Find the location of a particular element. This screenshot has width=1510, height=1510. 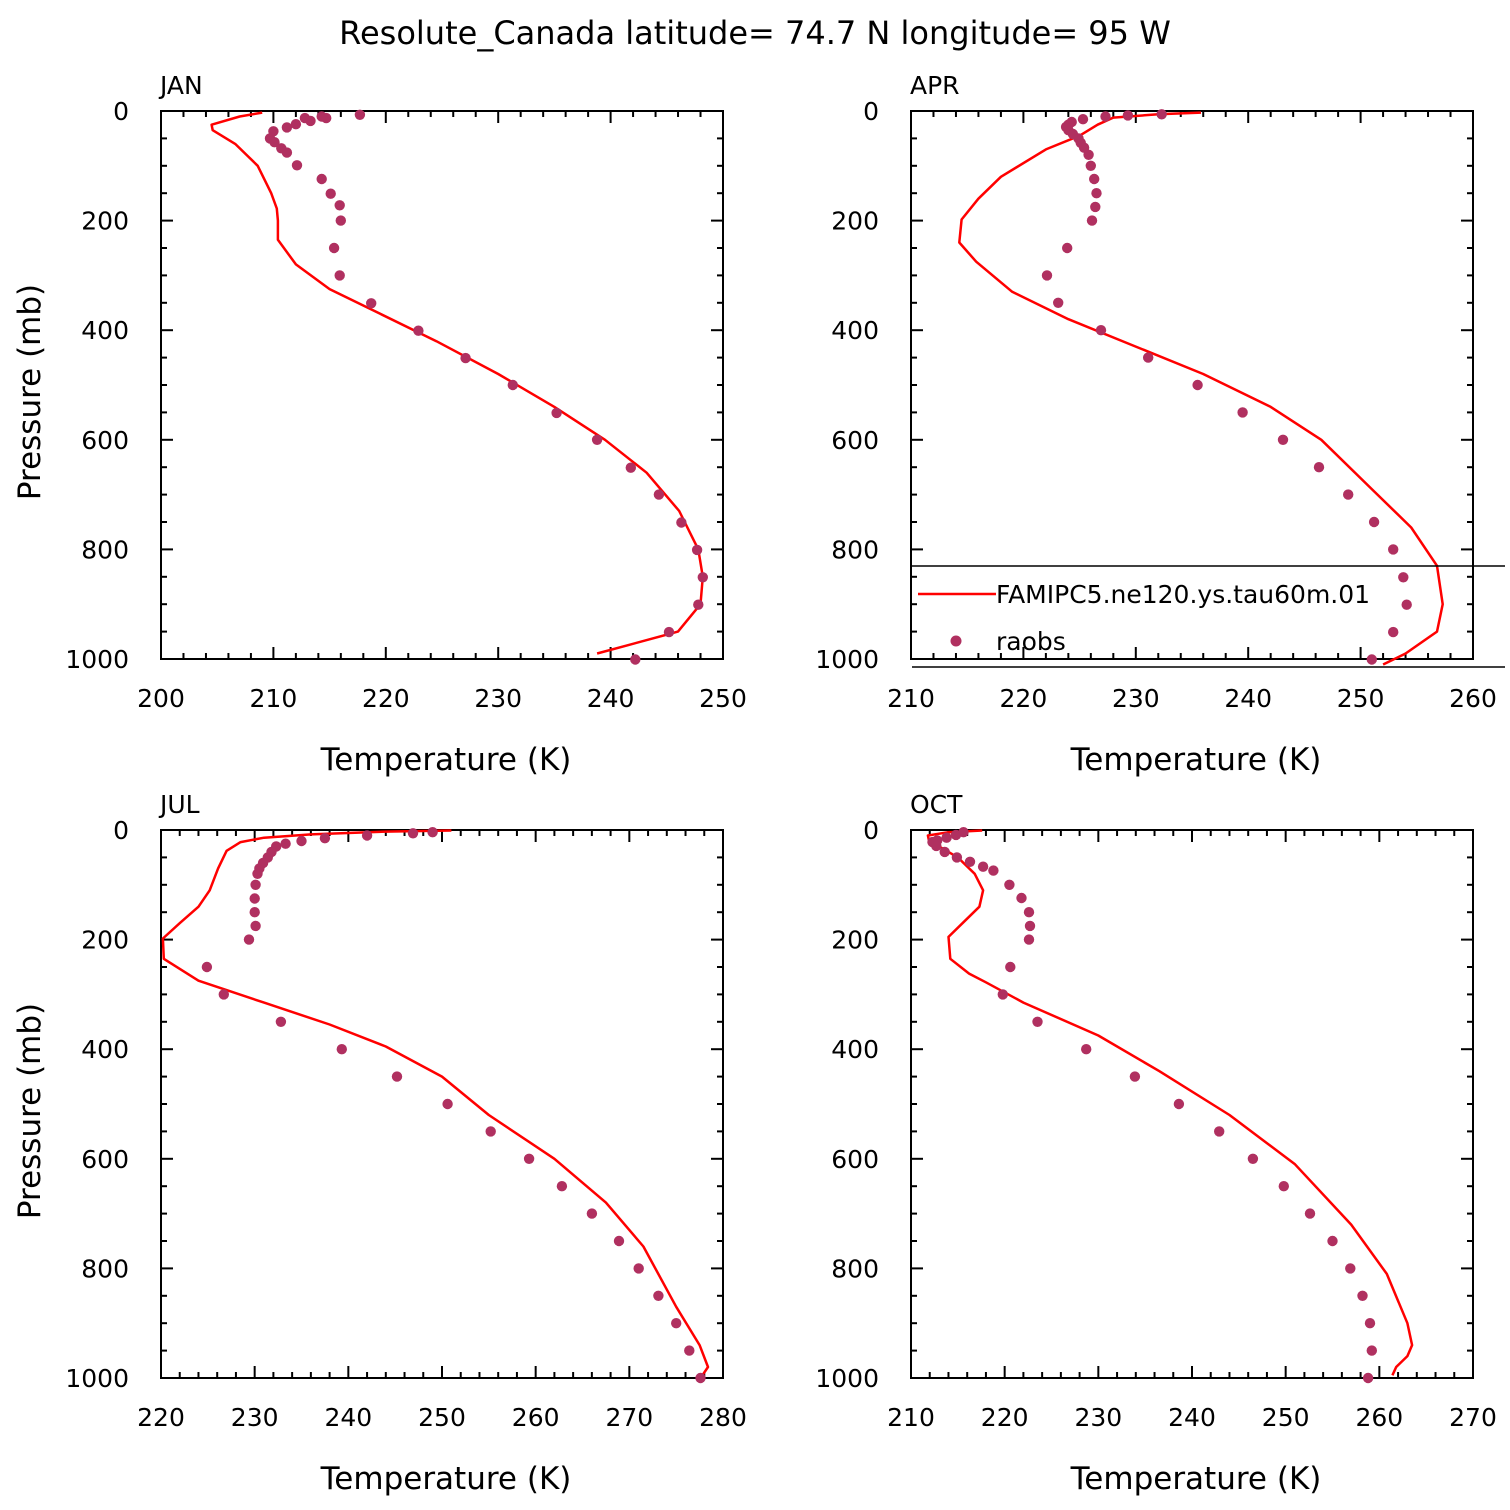

model-line-oct is located at coordinates (1170, 1102).